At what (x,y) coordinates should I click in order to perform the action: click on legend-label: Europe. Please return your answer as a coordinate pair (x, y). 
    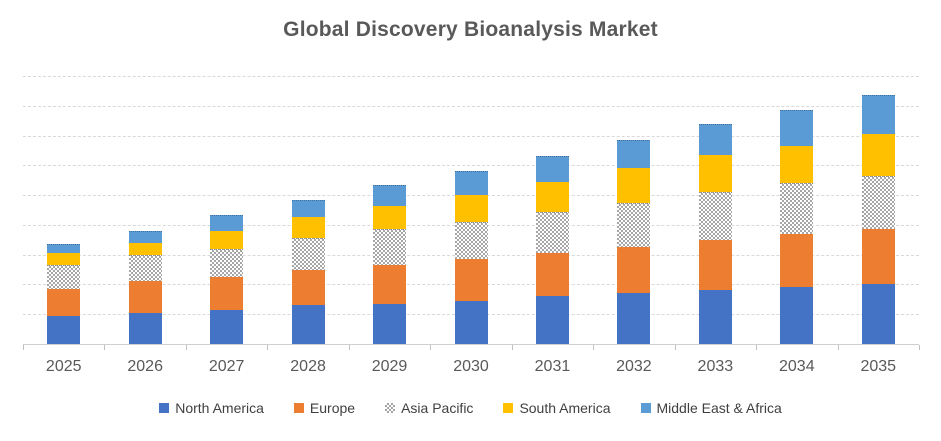
    Looking at the image, I should click on (332, 408).